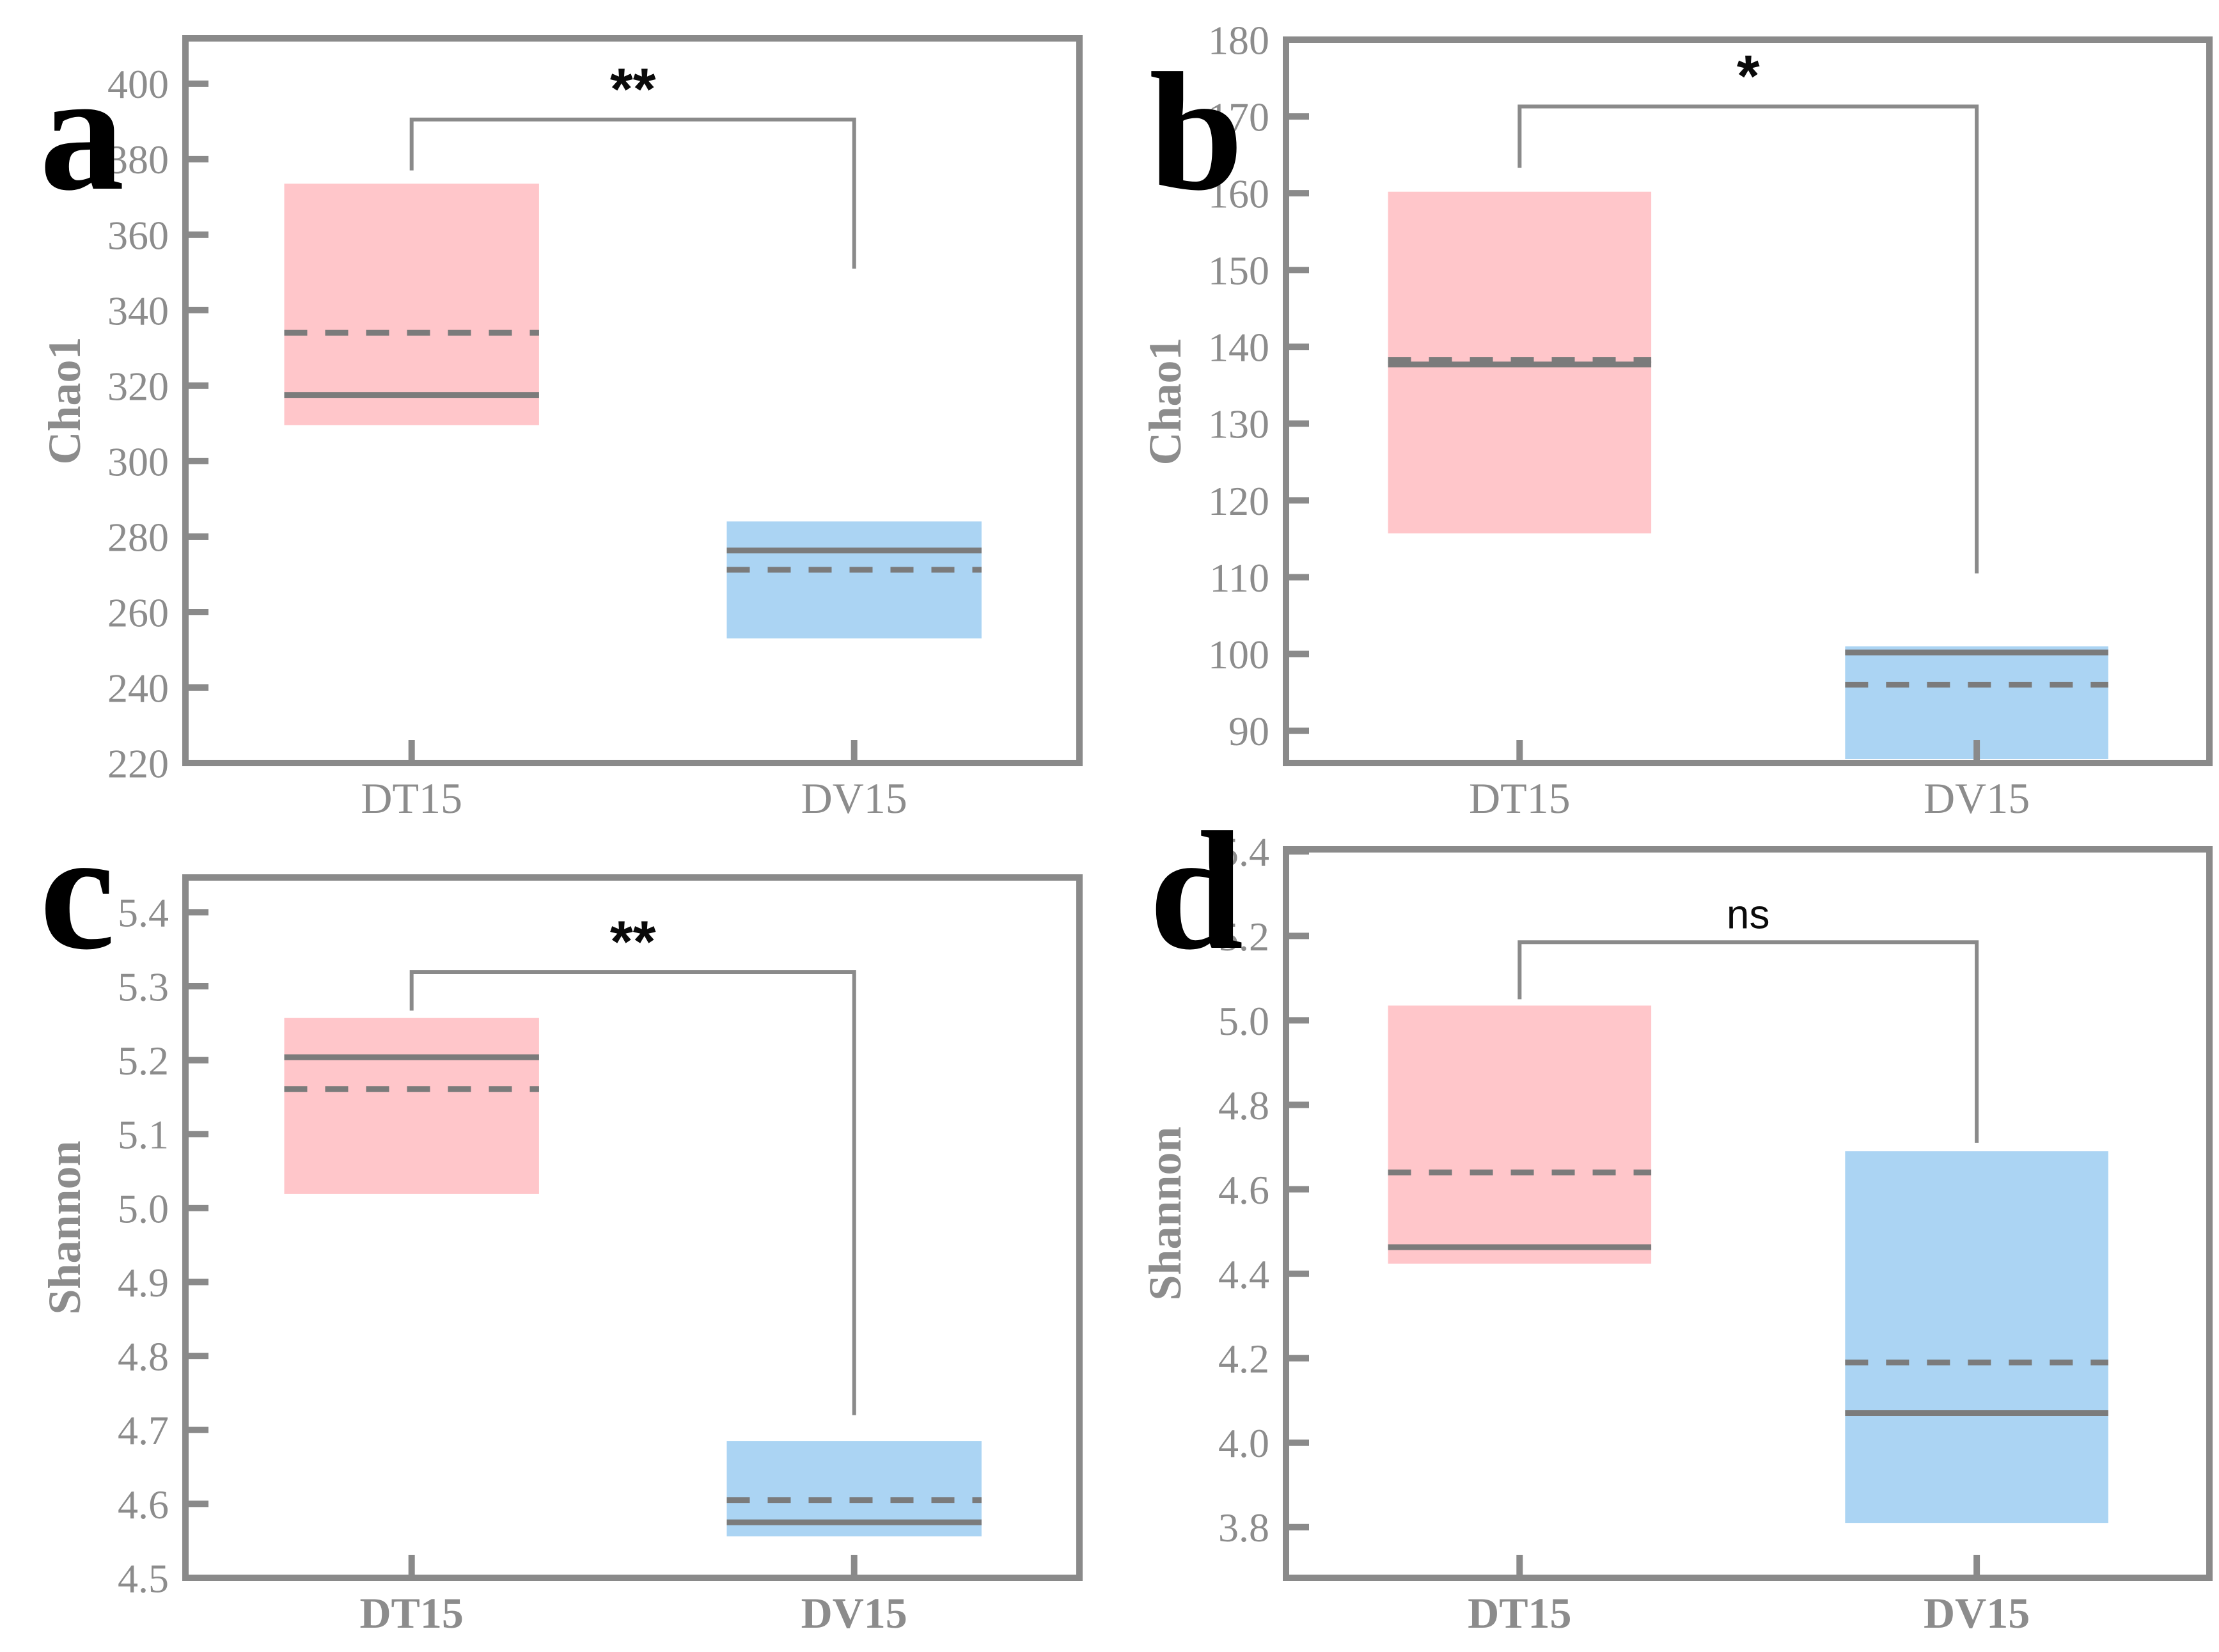 This screenshot has width=2219, height=1652. Describe the element at coordinates (143, 1430) in the screenshot. I see `y-tick-label: 4.7` at that location.